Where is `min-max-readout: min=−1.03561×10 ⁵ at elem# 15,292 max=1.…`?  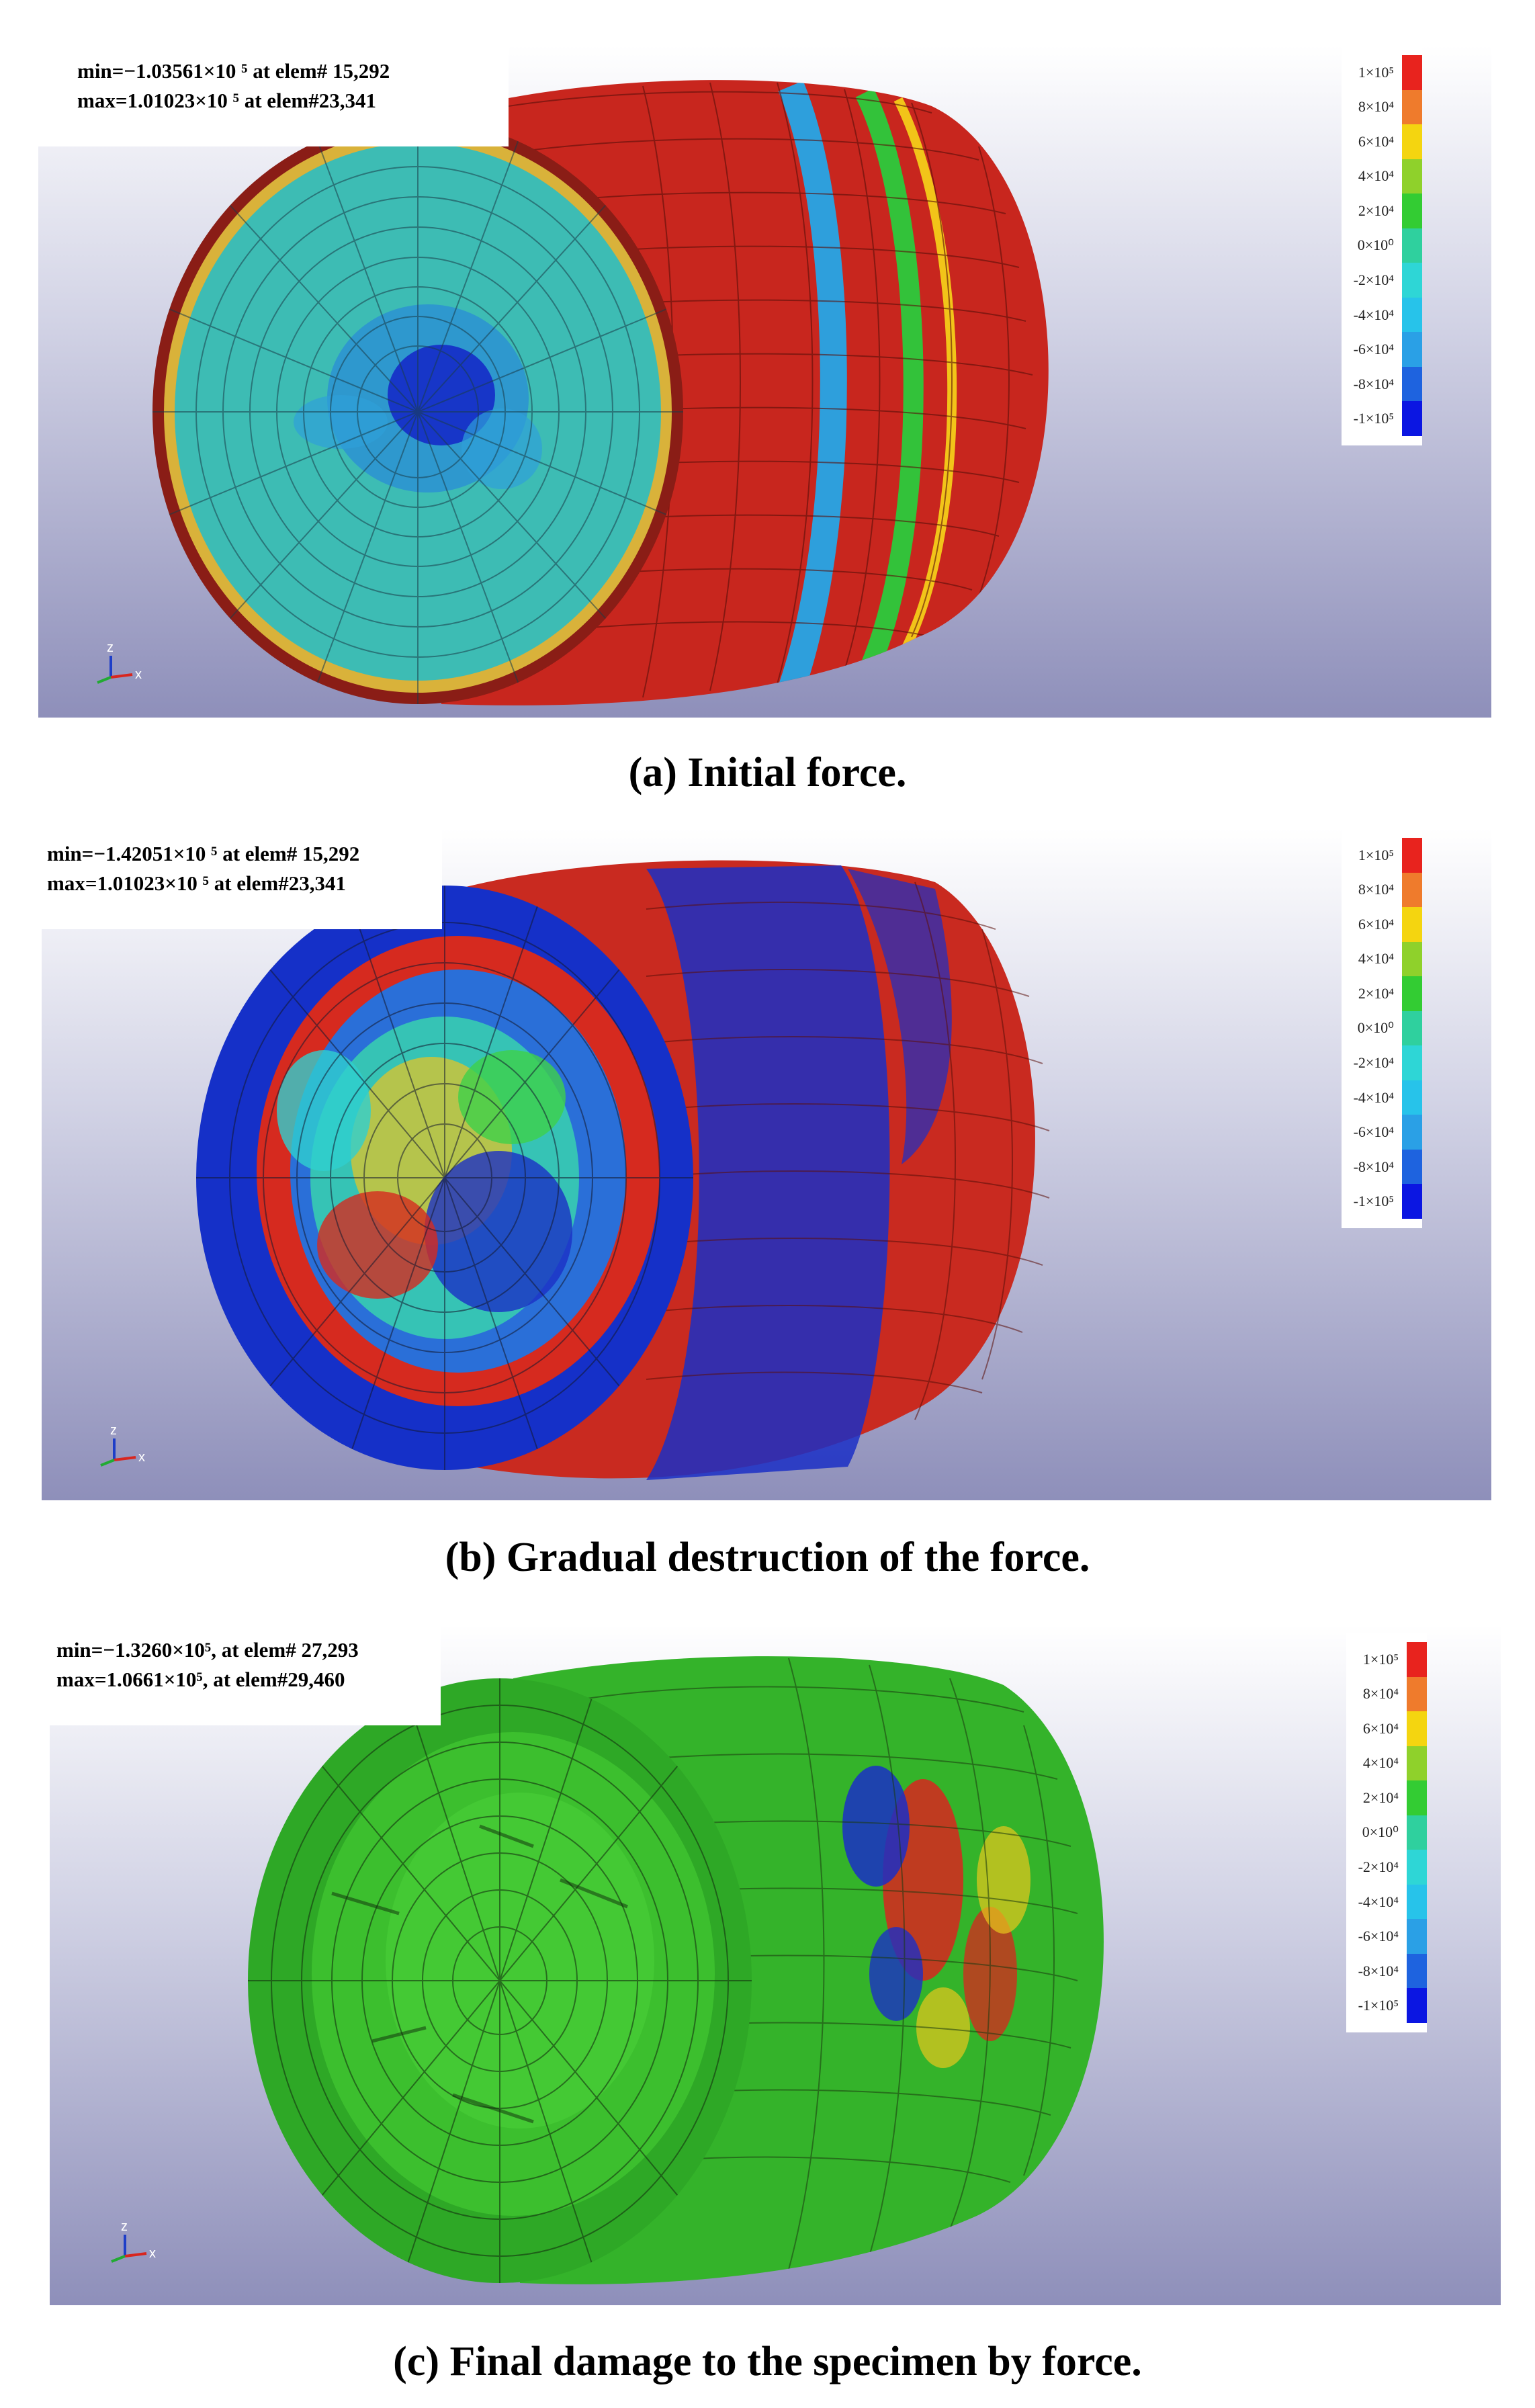 min-max-readout: min=−1.03561×10 ⁵ at elem# 15,292 max=1.… is located at coordinates (273, 96).